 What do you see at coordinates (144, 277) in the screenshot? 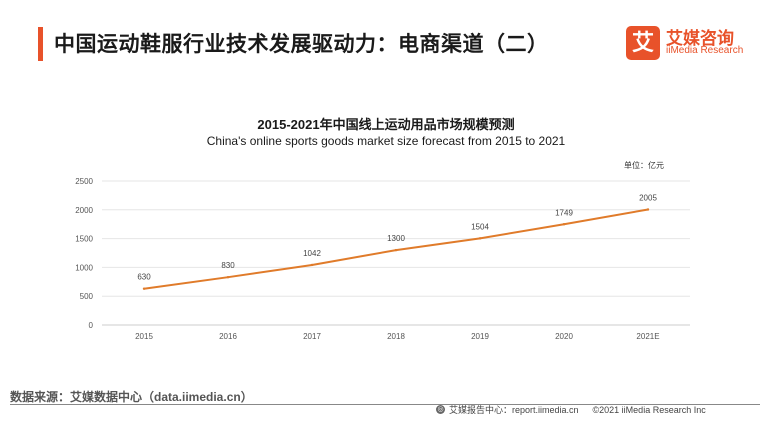
I see `data-label: 630` at bounding box center [144, 277].